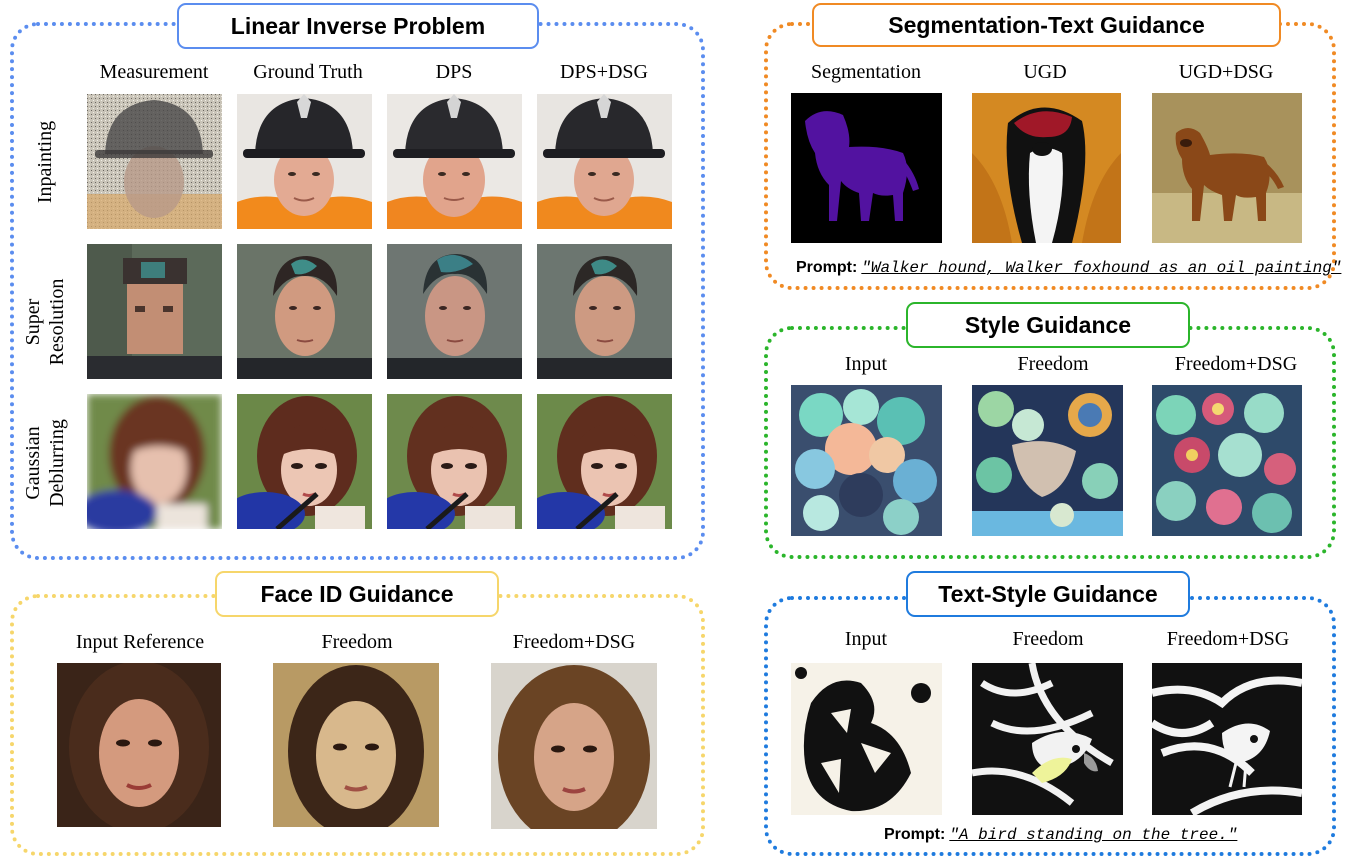  I want to click on row-label-super-resolution-line2: Resolution, so click(57, 322).